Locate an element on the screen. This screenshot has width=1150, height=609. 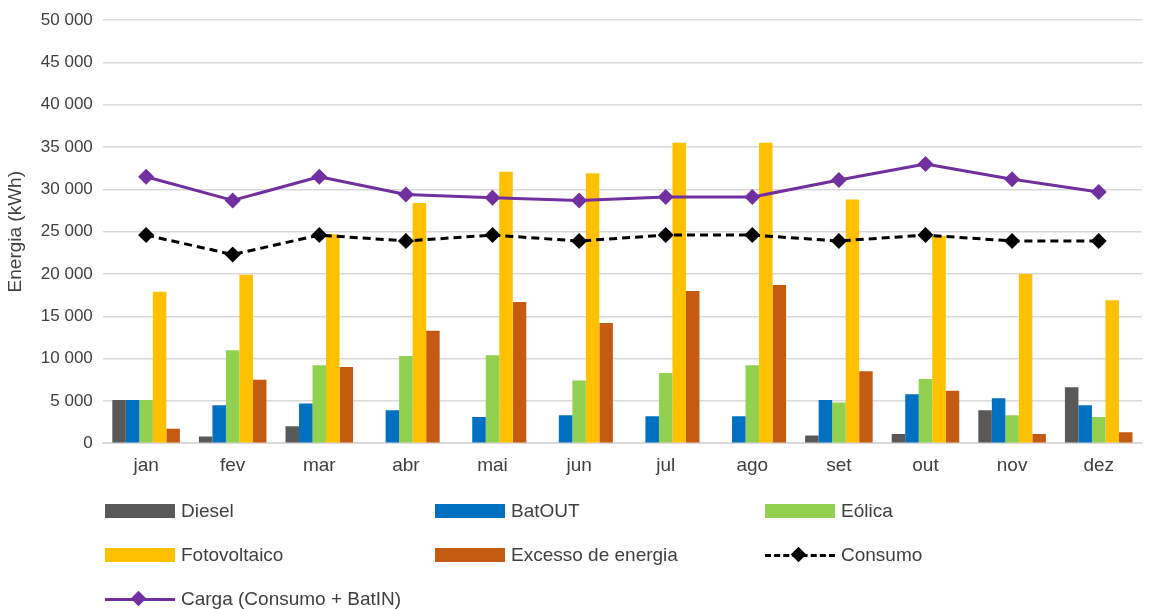
x-tick-label: jul is located at coordinates (665, 464).